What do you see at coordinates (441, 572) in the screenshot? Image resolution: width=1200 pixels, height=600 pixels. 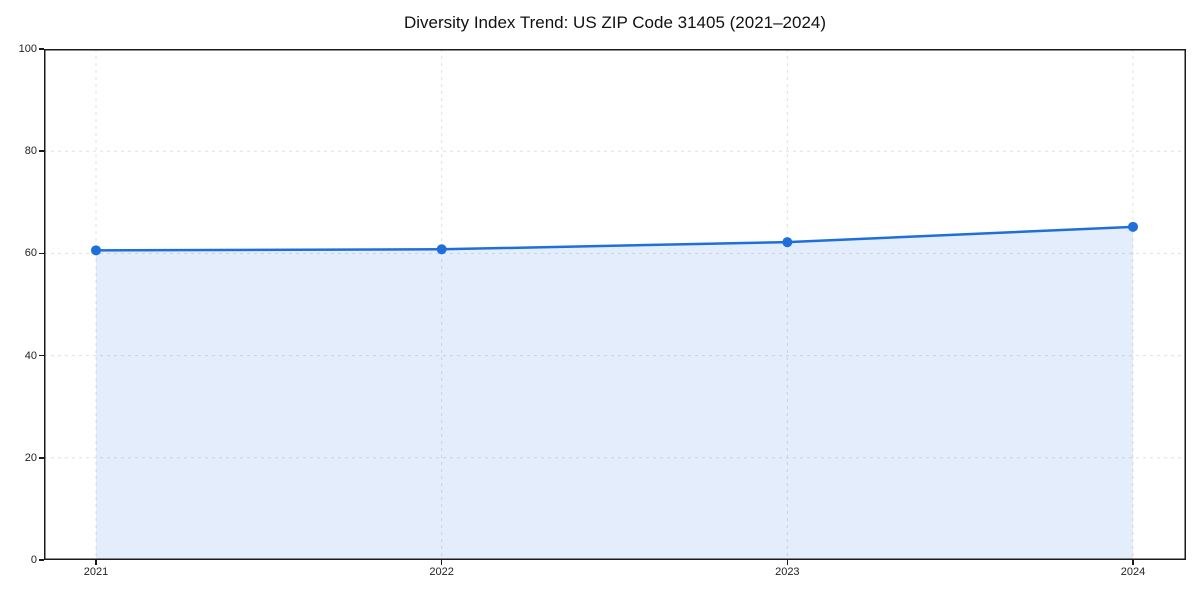 I see `x-tick-label: 2022` at bounding box center [441, 572].